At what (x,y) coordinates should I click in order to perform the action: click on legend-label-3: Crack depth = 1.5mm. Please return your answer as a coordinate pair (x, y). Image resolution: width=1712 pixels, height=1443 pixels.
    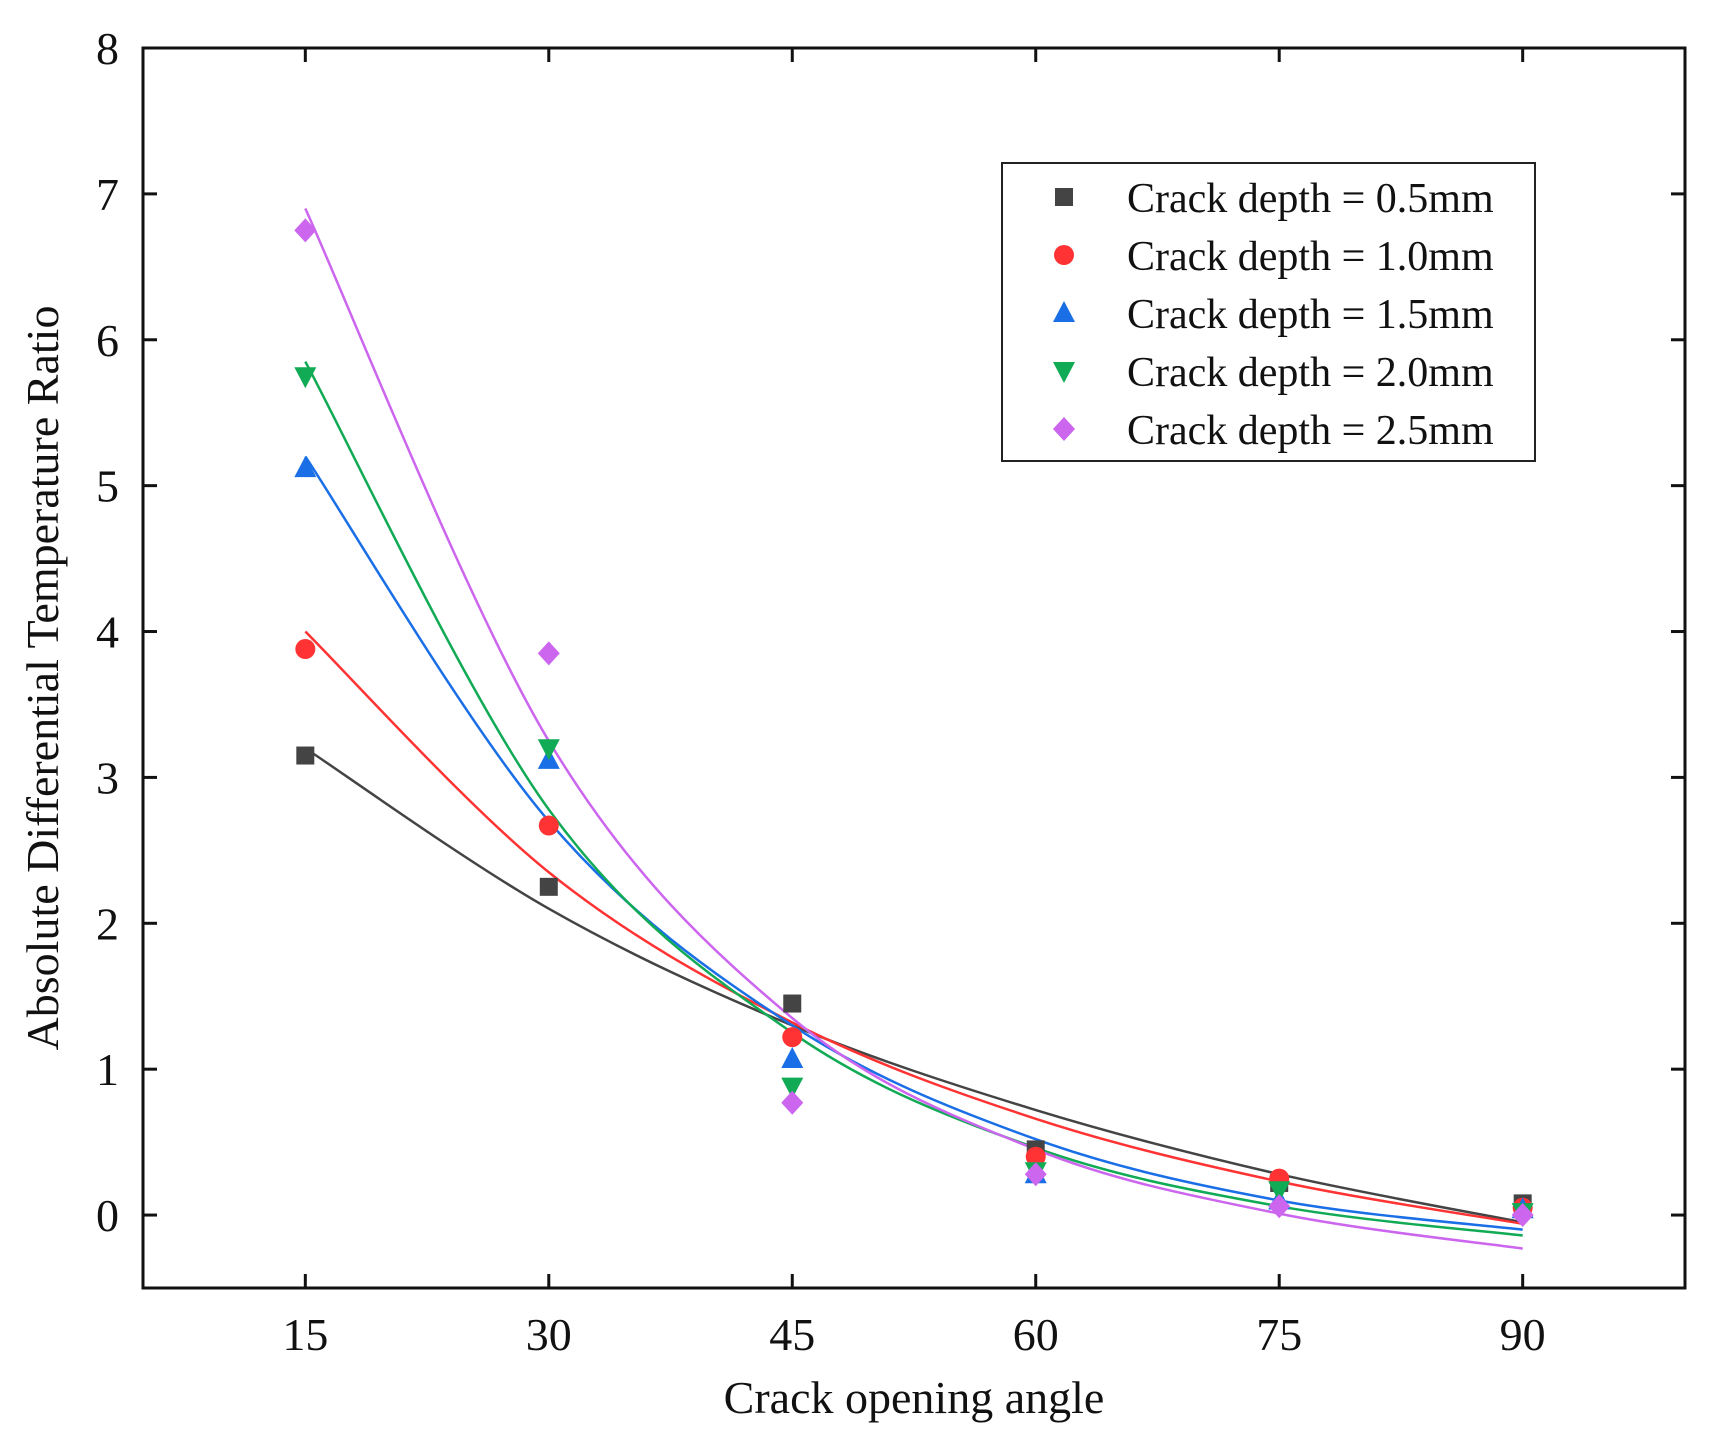
    Looking at the image, I should click on (1310, 315).